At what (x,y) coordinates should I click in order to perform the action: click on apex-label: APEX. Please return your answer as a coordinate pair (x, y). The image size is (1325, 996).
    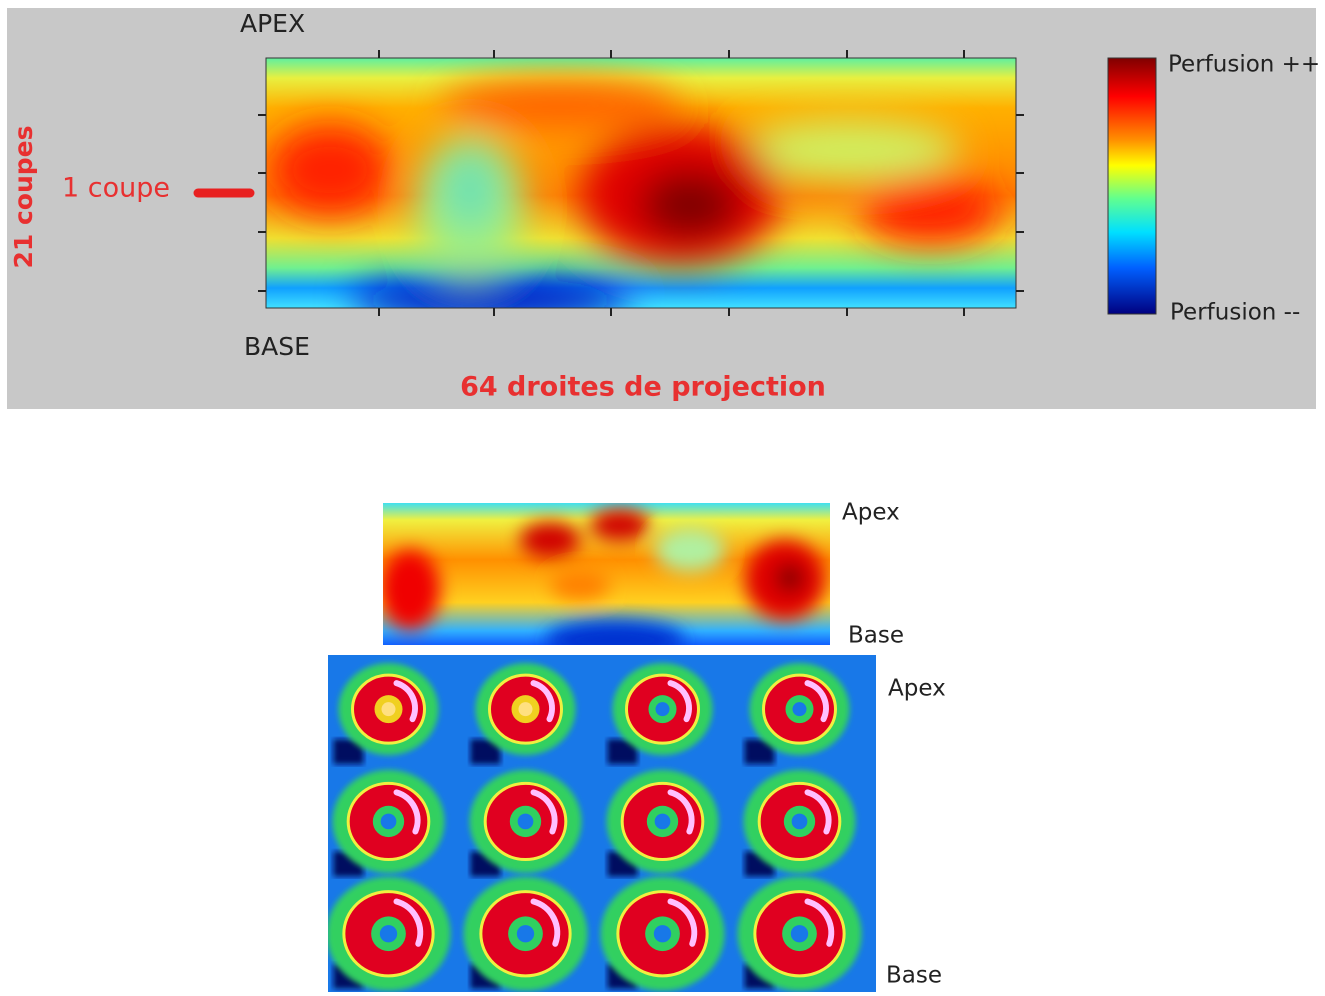
    Looking at the image, I should click on (272, 23).